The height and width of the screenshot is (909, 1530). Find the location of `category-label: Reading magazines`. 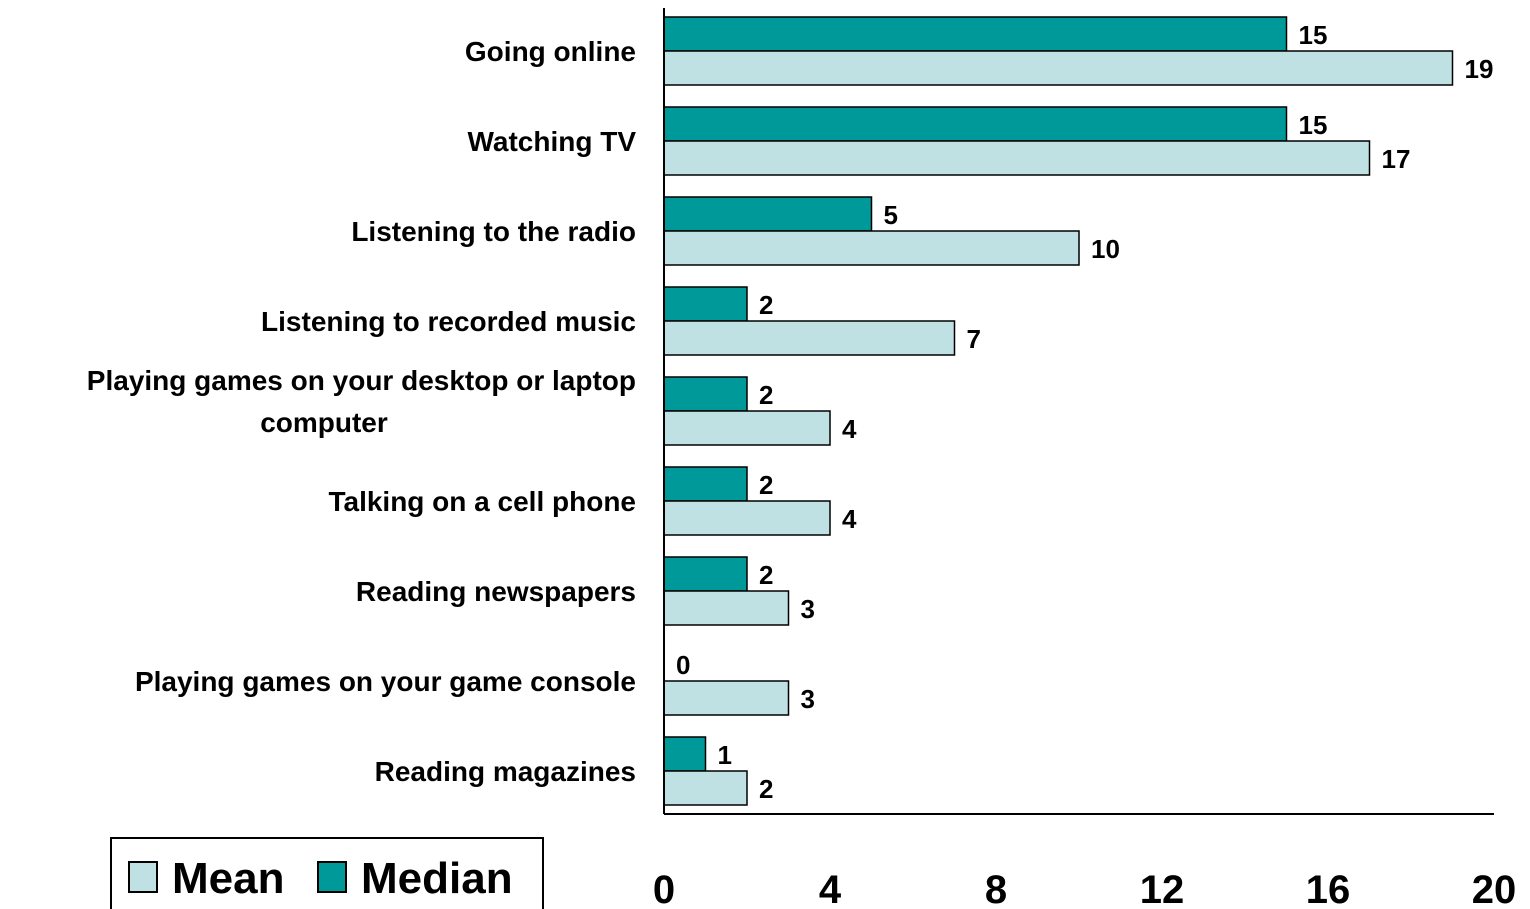

category-label: Reading magazines is located at coordinates (505, 771).